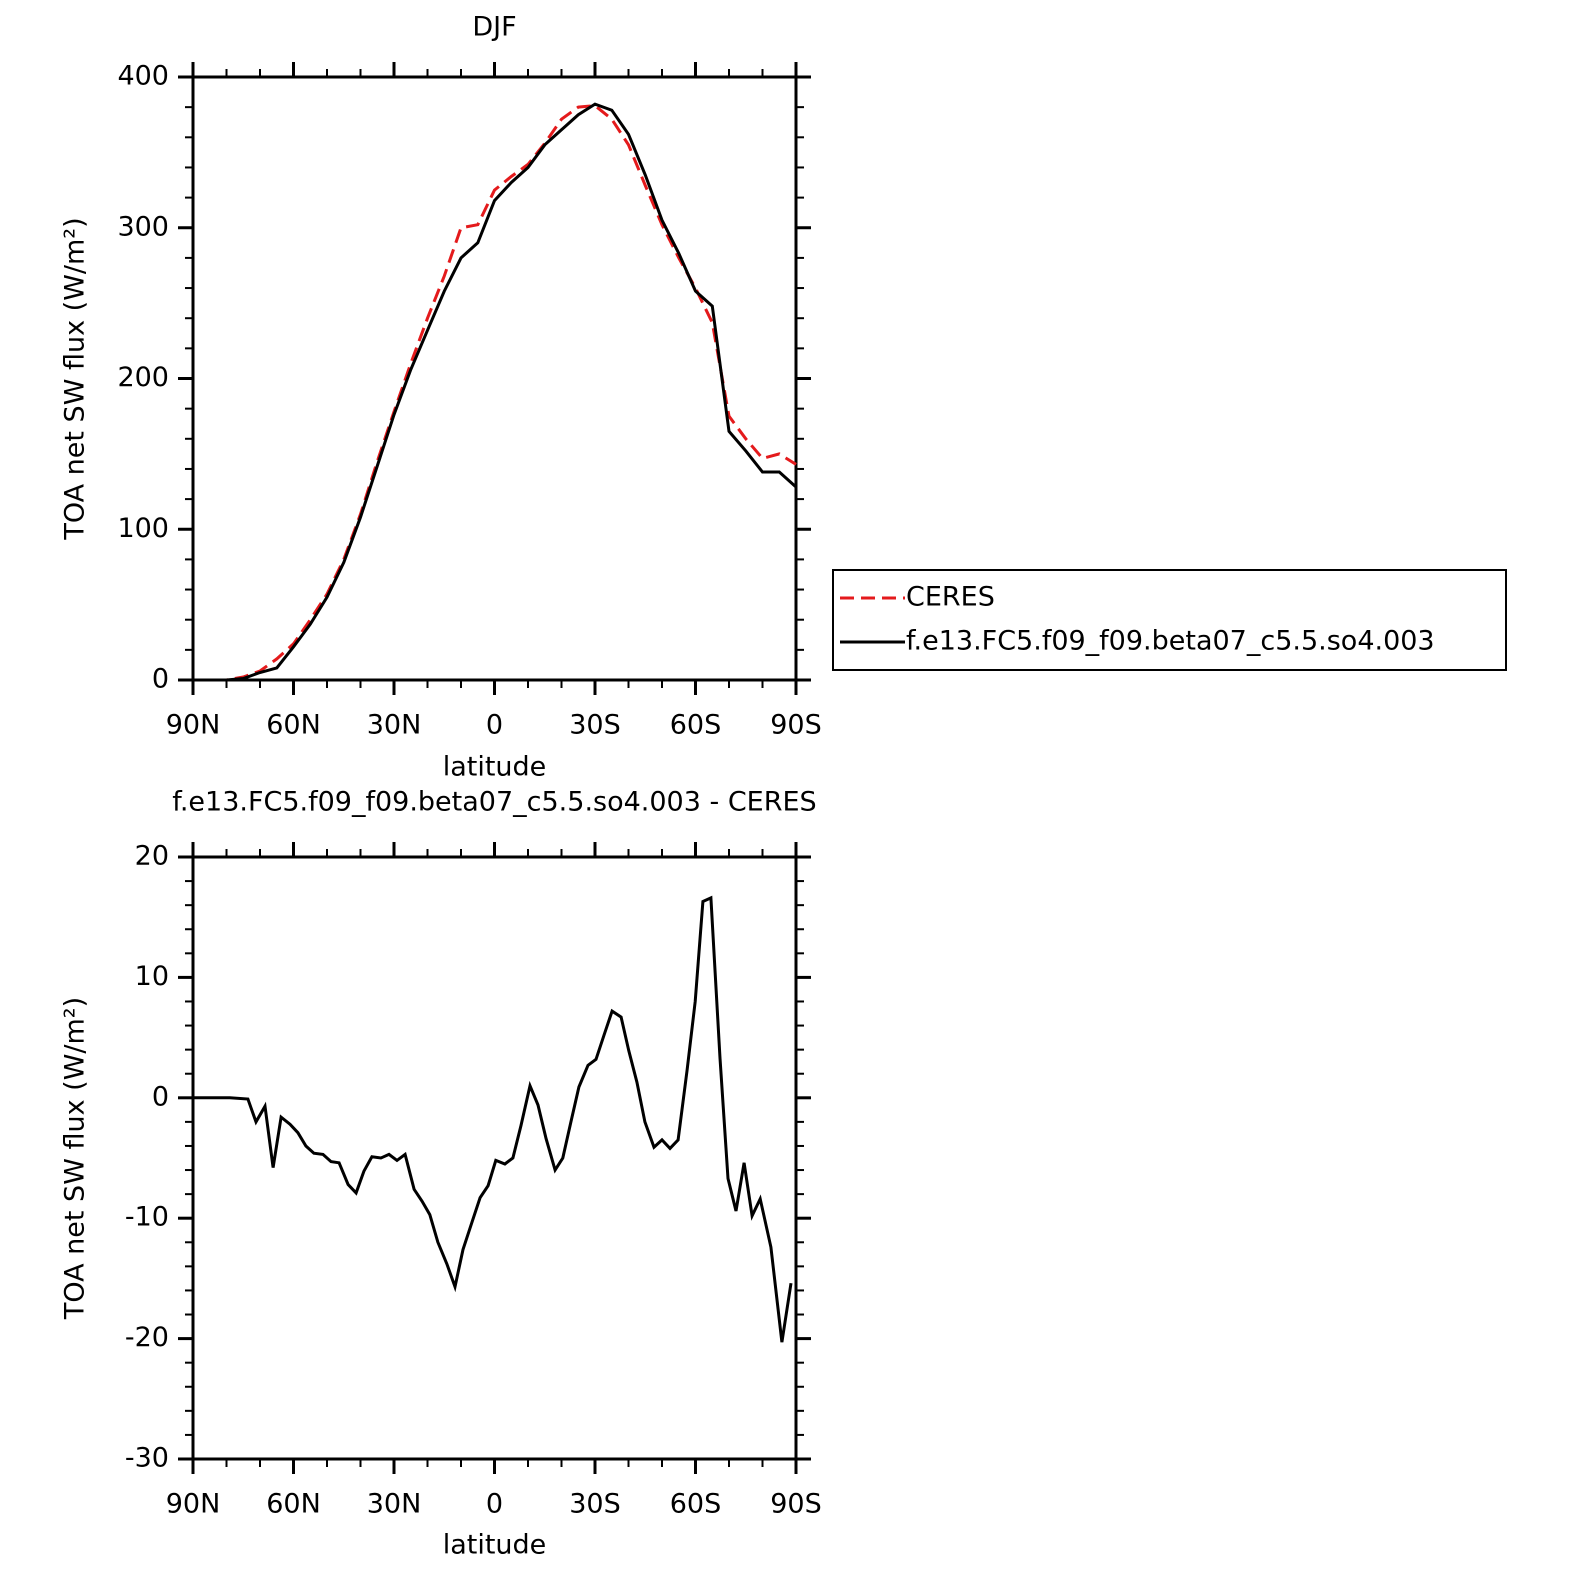 The image size is (1591, 1591). Describe the element at coordinates (143, 377) in the screenshot. I see `y-tick-label: 200` at that location.